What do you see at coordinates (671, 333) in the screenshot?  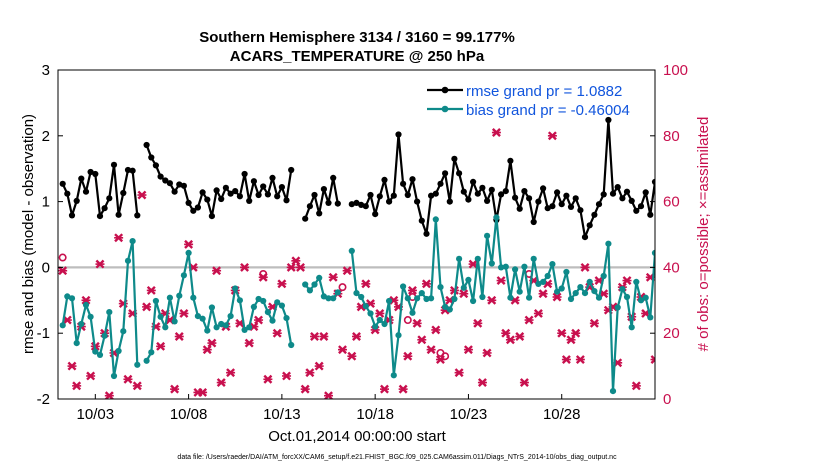 I see `y2-tick-label: 20` at bounding box center [671, 333].